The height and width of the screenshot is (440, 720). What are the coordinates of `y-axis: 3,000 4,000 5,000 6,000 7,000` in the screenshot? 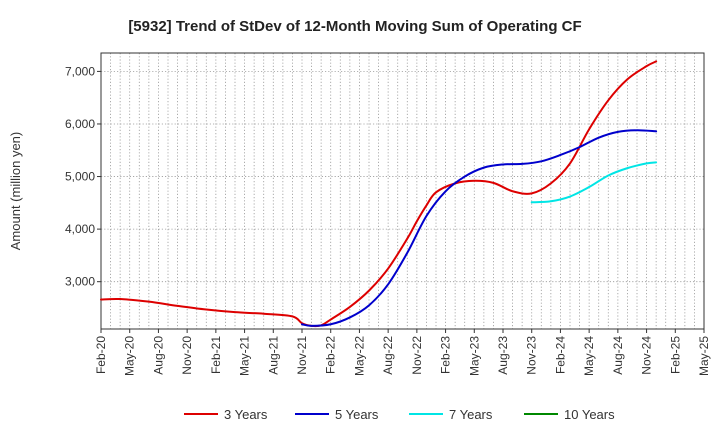 It's located at (83, 176).